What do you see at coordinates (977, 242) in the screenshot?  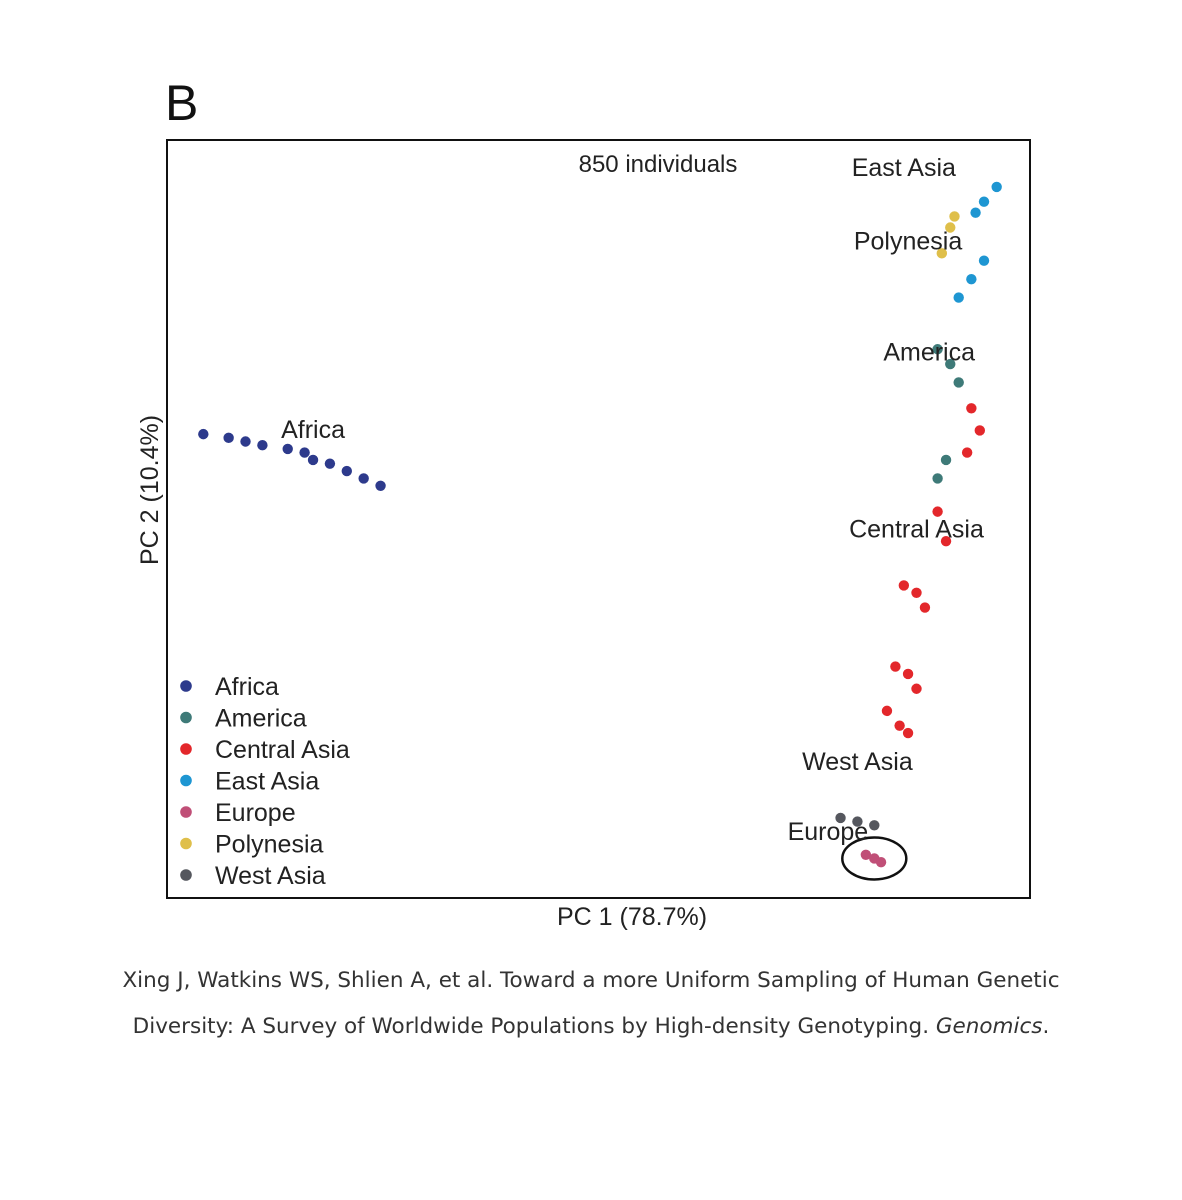 I see `series-east-asia` at bounding box center [977, 242].